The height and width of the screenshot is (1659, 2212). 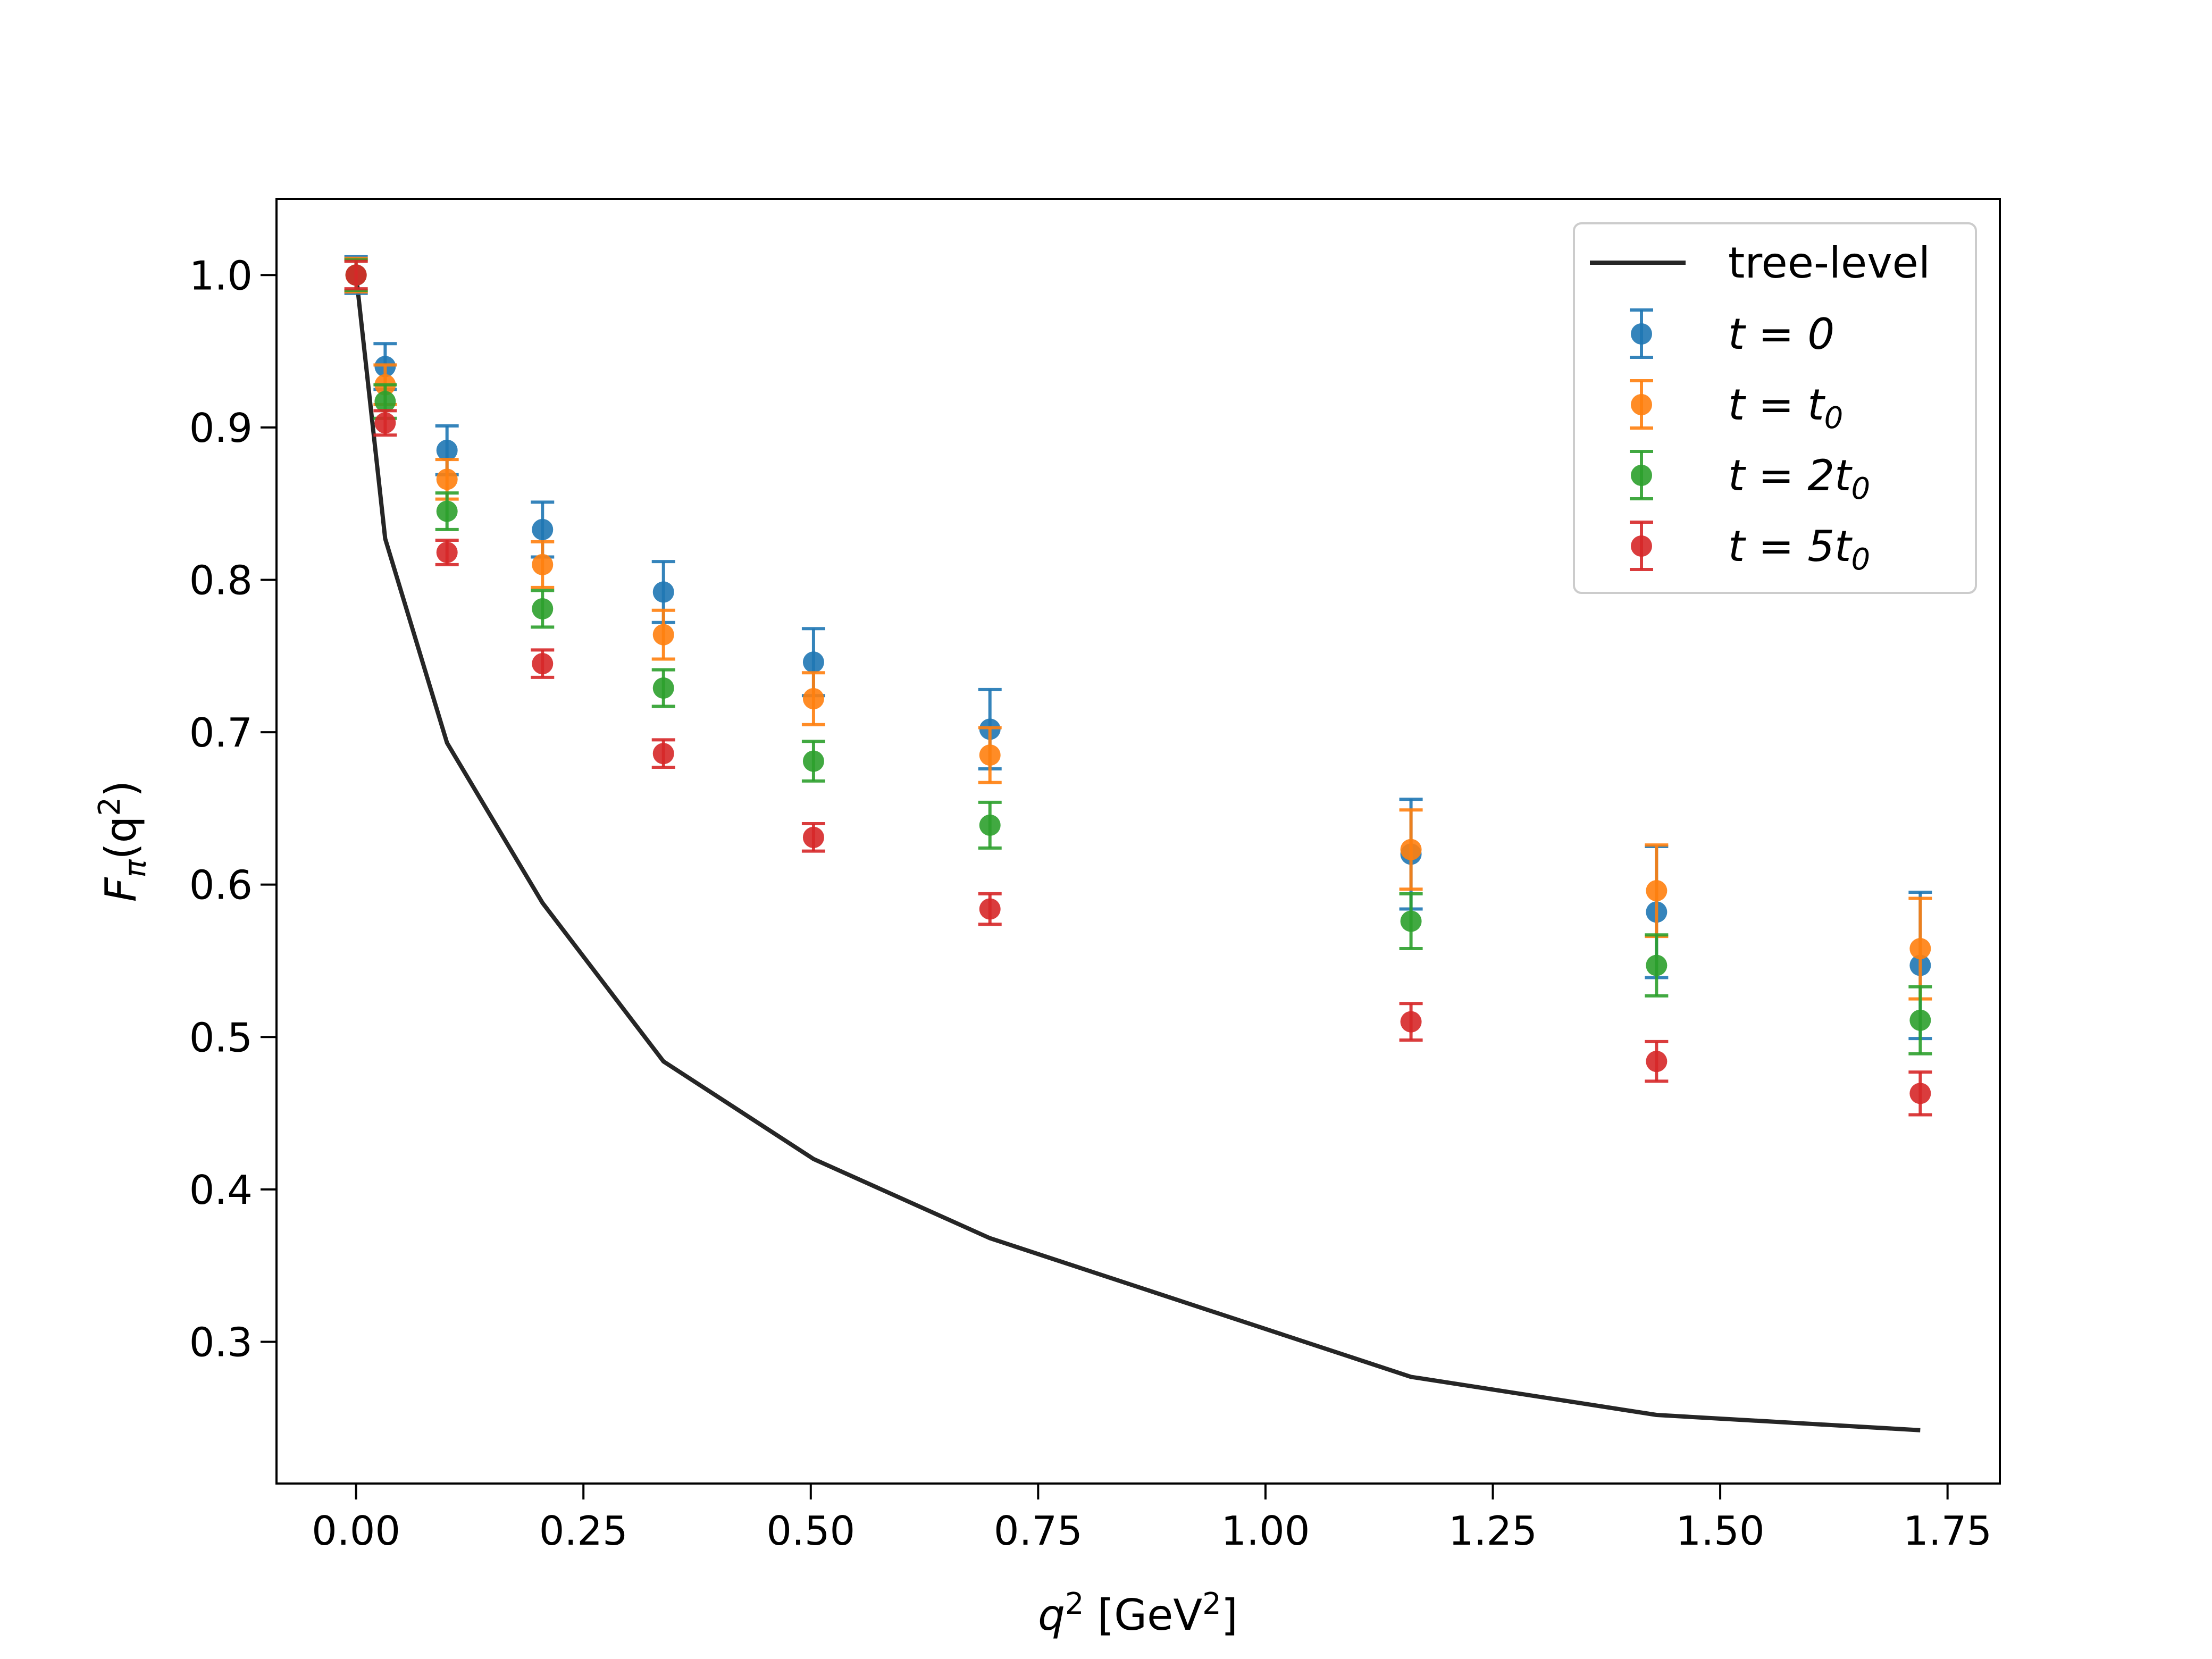 I want to click on legend-label-t-2t0: t = 2t0, so click(x=1799, y=478).